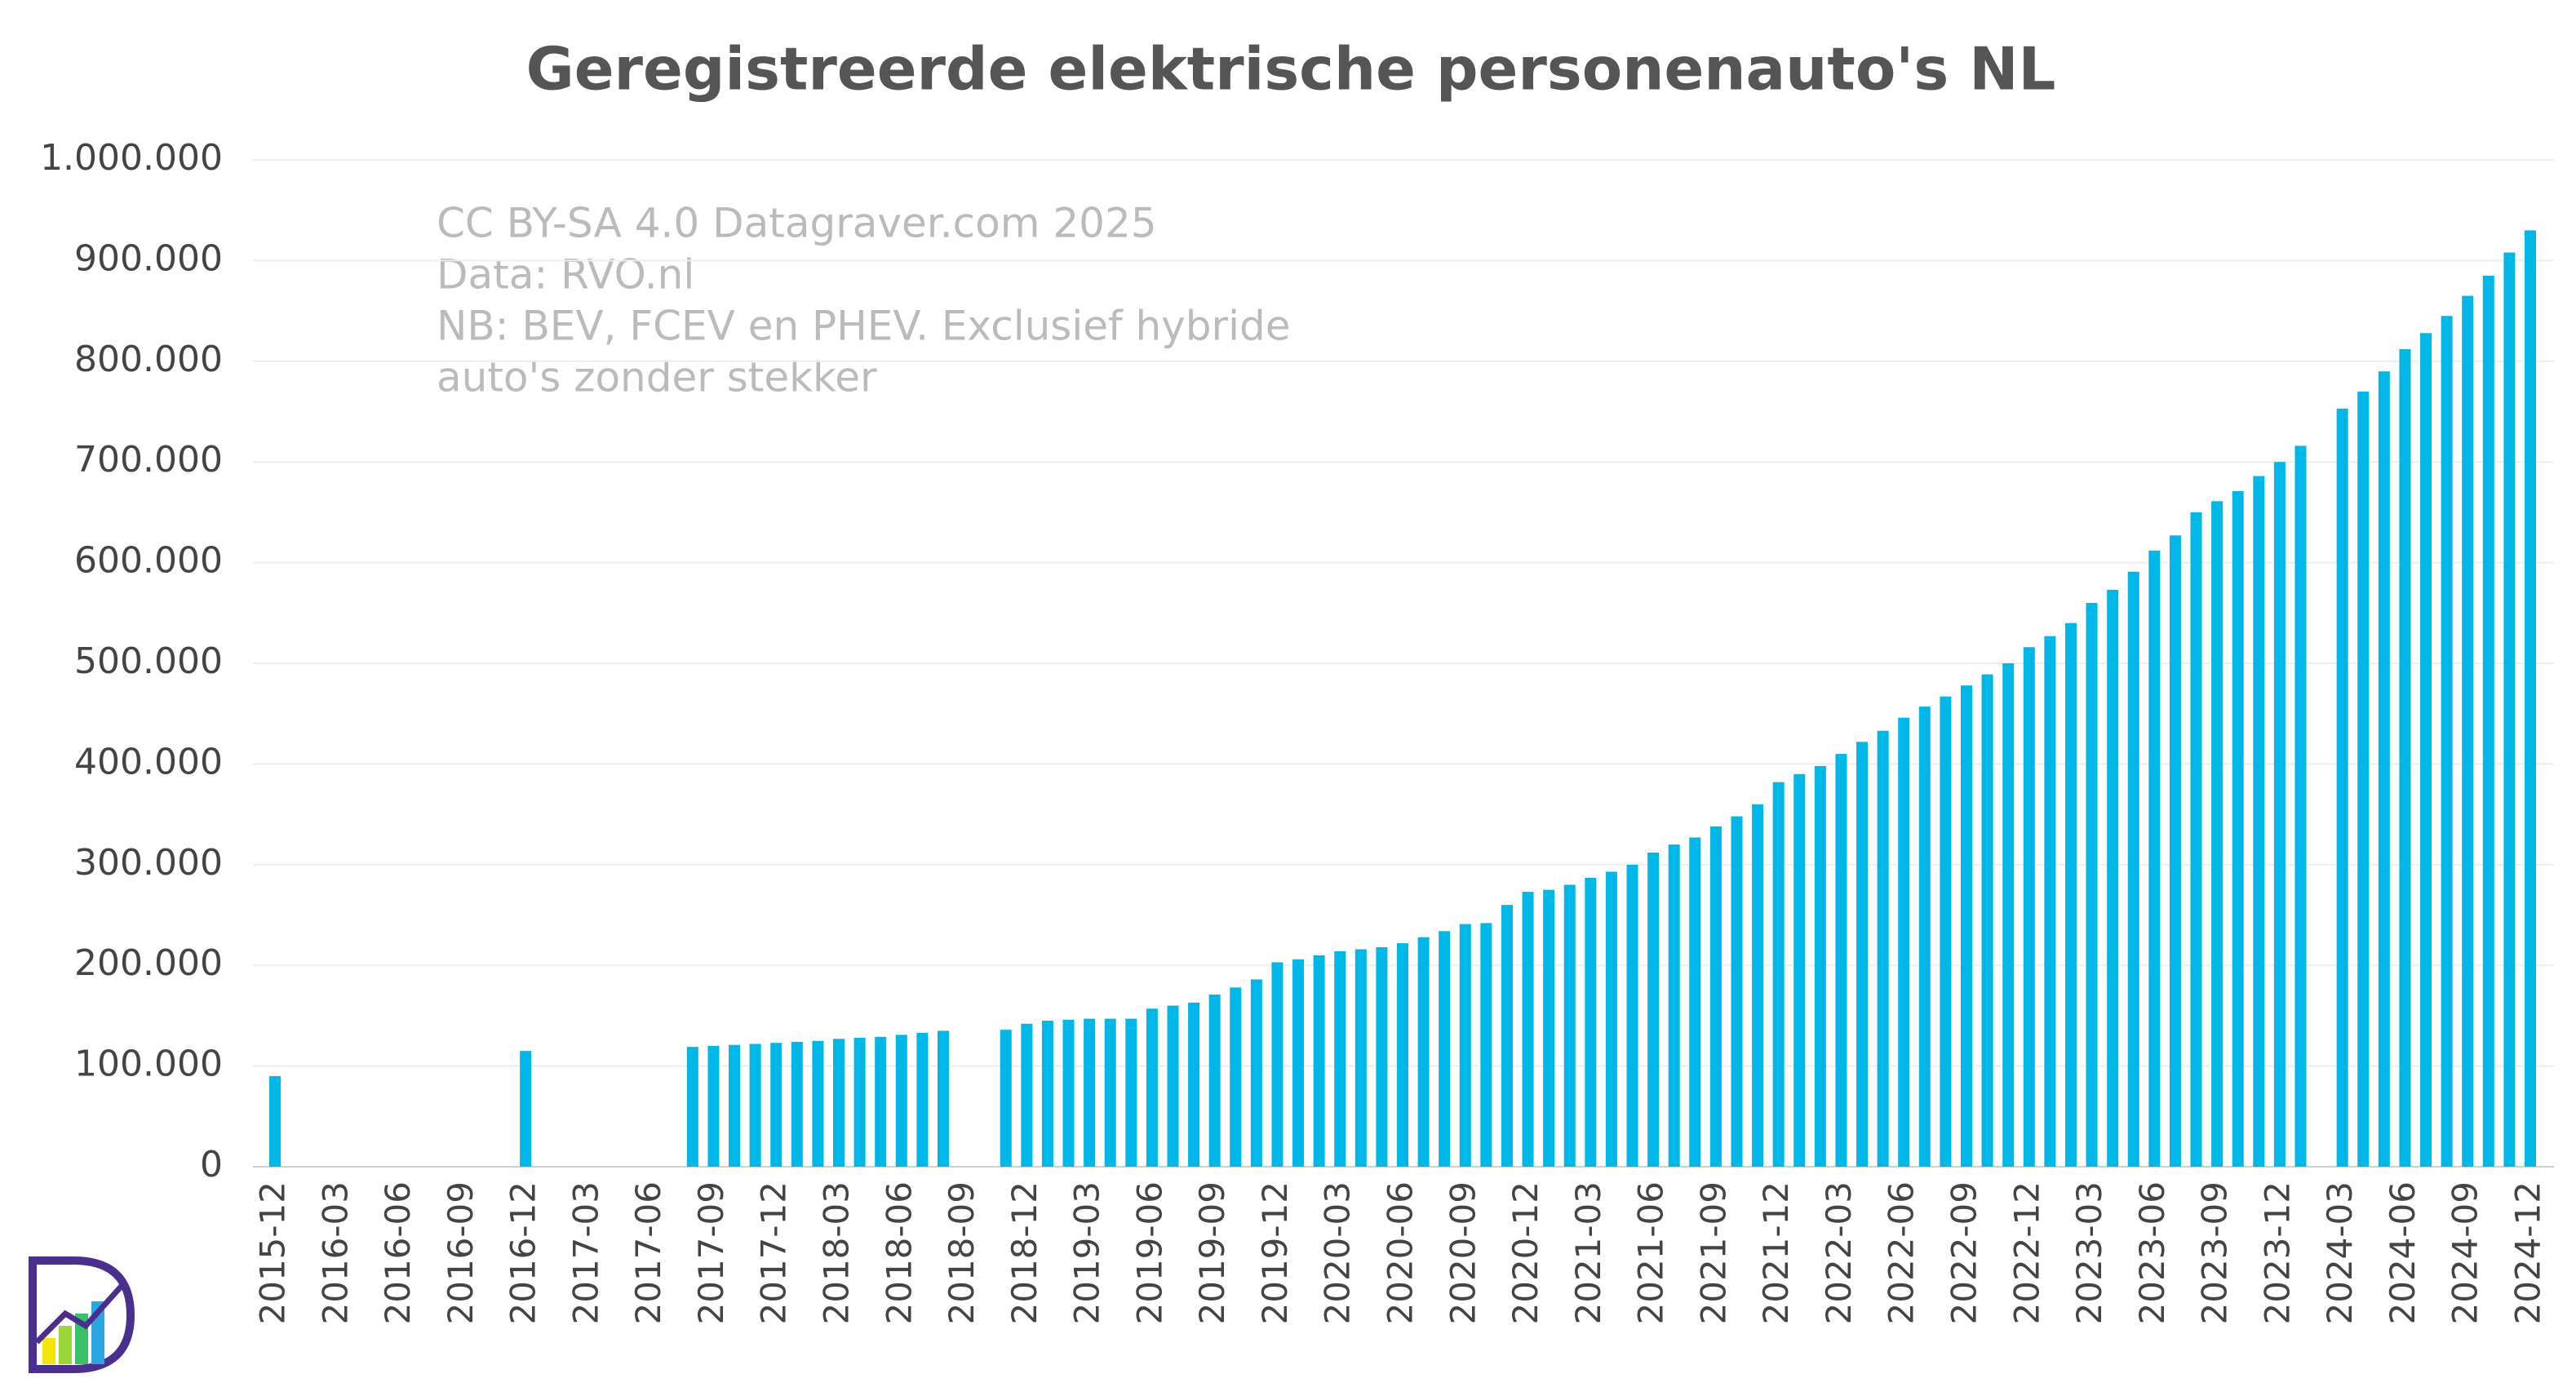 The width and height of the screenshot is (2576, 1387). Describe the element at coordinates (1964, 1253) in the screenshot. I see `x-tick-label: 2022-09` at that location.